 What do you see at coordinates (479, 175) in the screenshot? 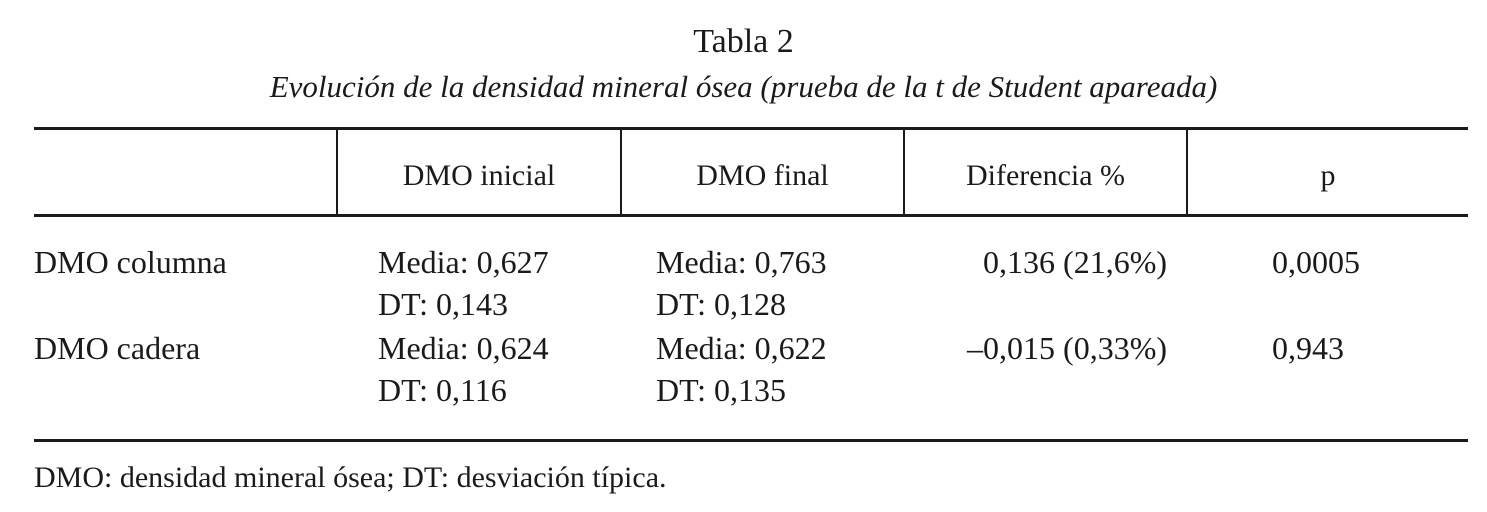
I see `header-dmo-inicial: DMO inicial` at bounding box center [479, 175].